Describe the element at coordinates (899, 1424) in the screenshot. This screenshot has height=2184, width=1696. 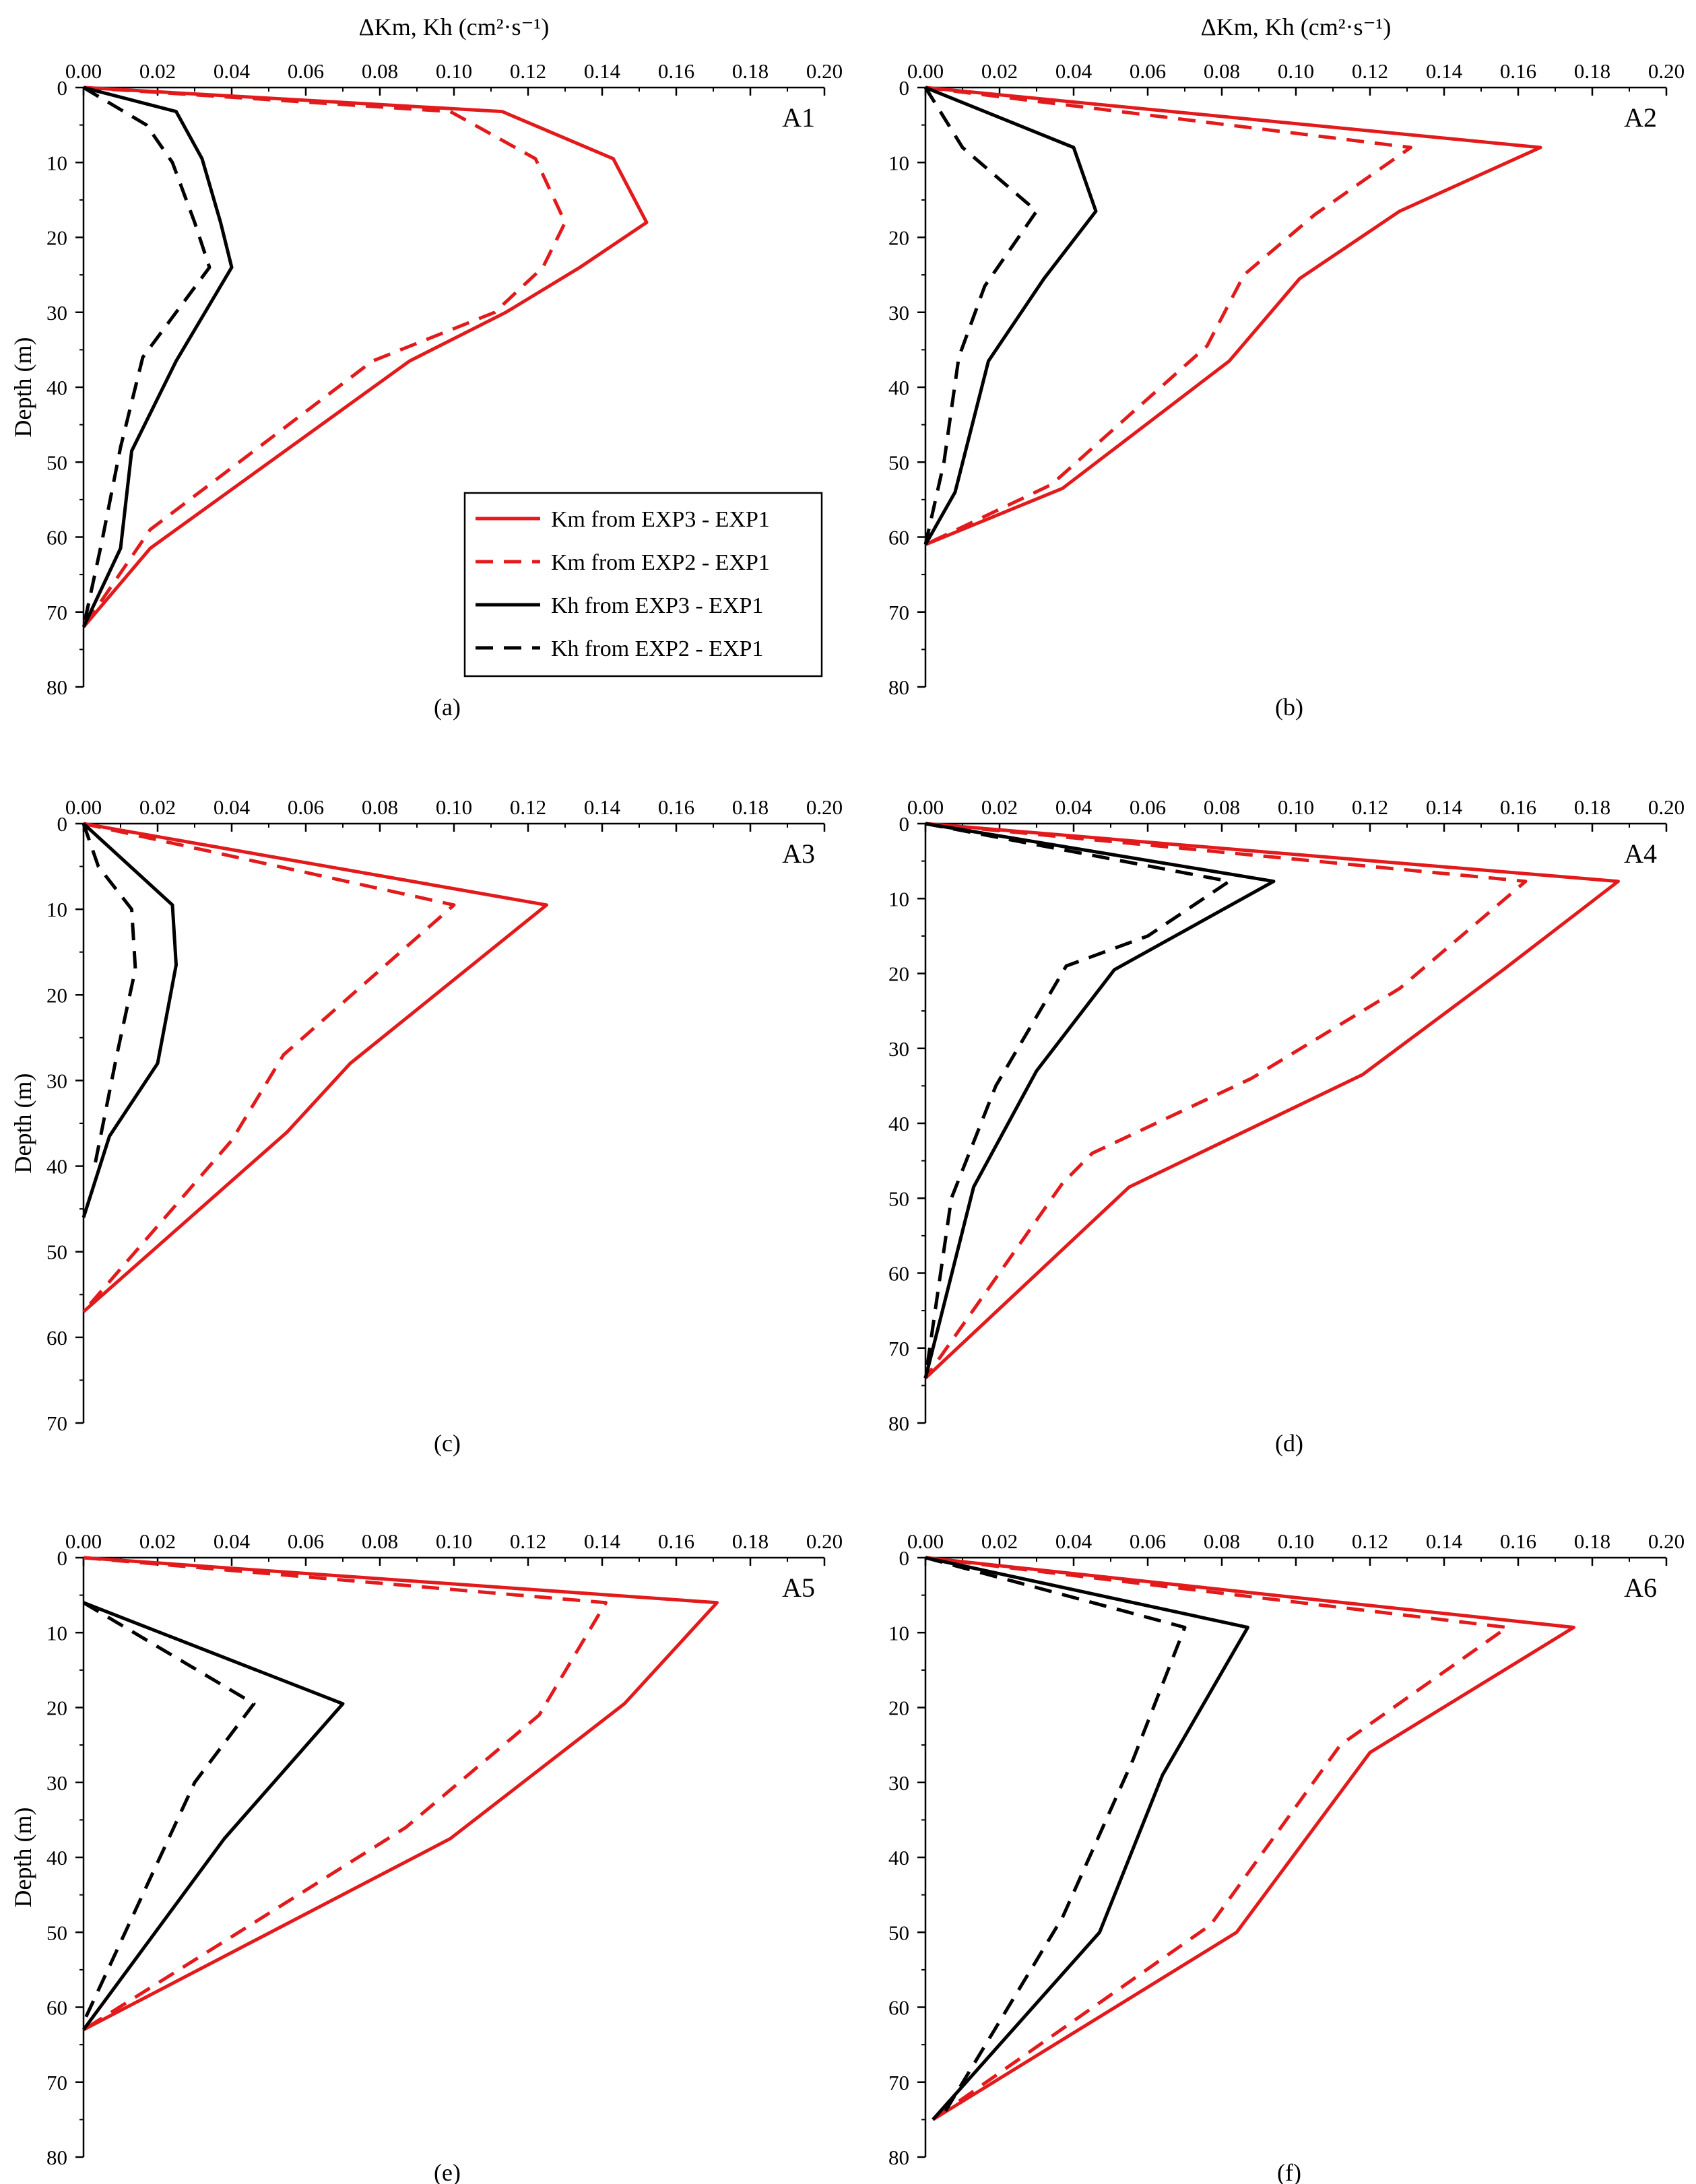
I see `y-tick-label: 80` at that location.